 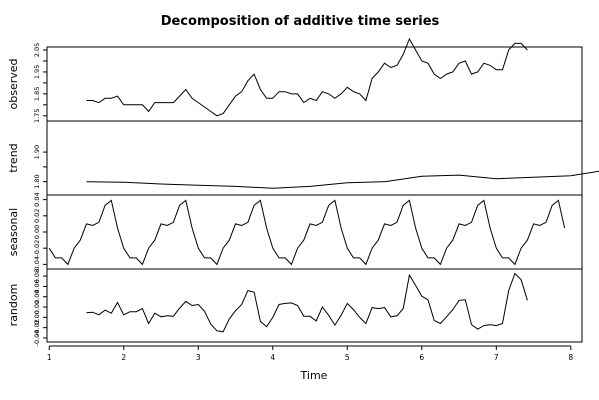 What do you see at coordinates (300, 21) in the screenshot?
I see `chart-title: Decomposition of additive time series` at bounding box center [300, 21].